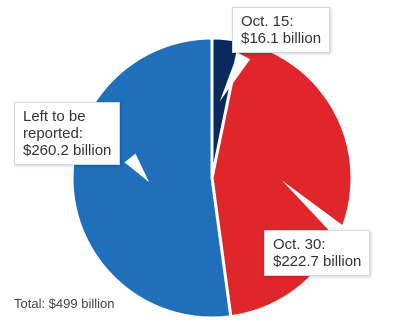 The image size is (401, 322). I want to click on callout-left-value: $260.2 billion, so click(67, 150).